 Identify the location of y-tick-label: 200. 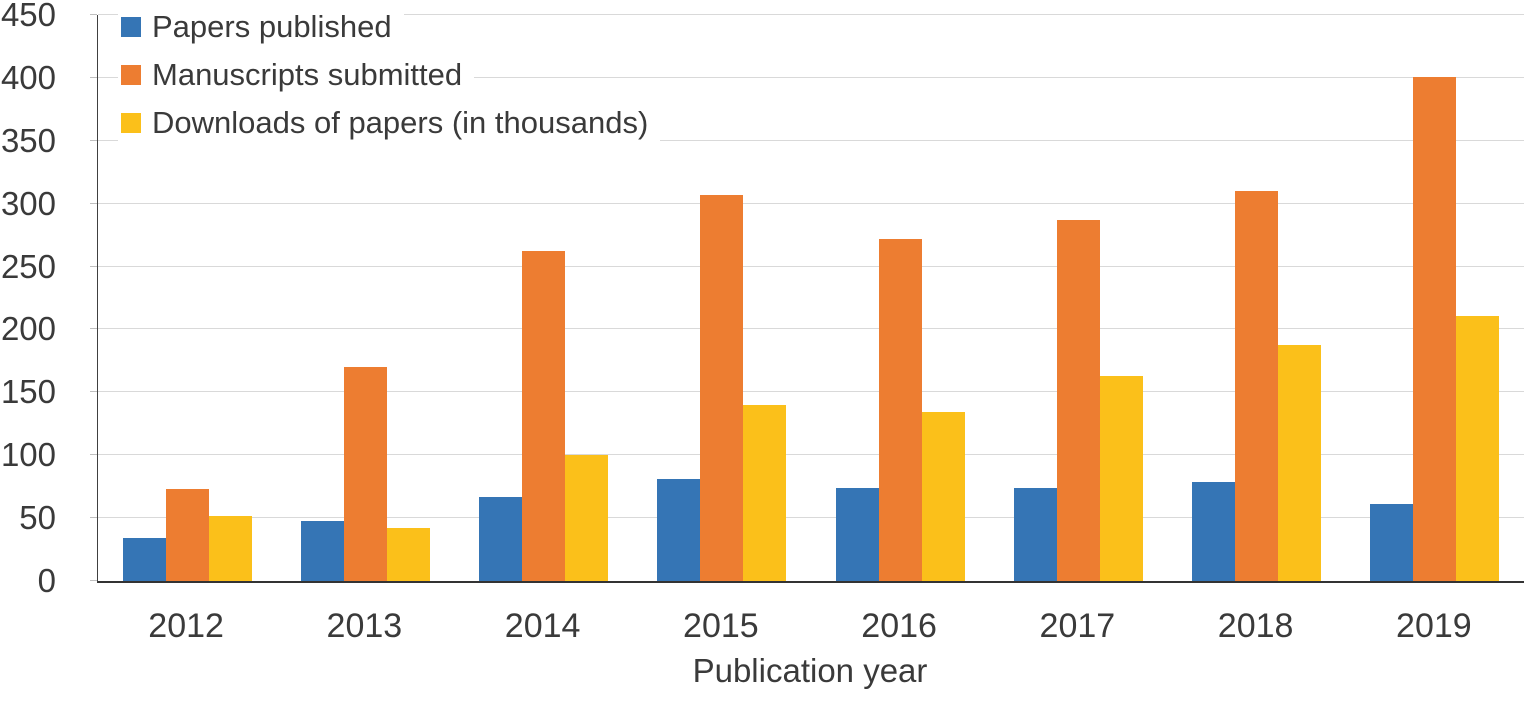
(28, 329).